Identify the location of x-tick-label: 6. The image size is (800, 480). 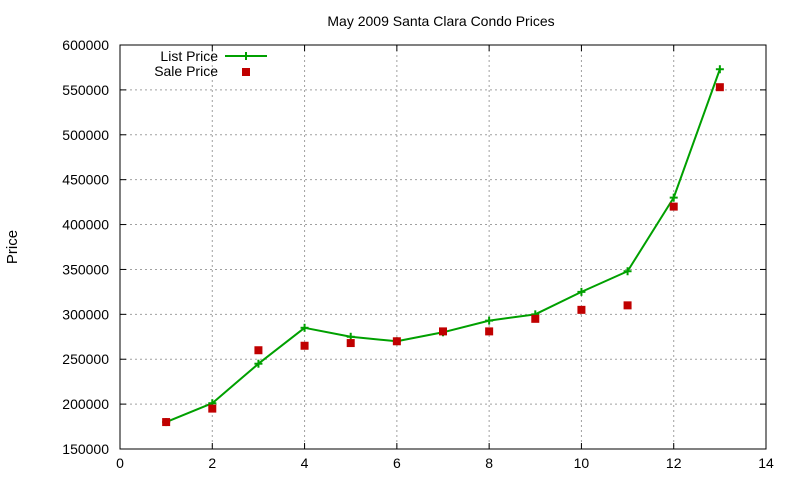
(397, 463).